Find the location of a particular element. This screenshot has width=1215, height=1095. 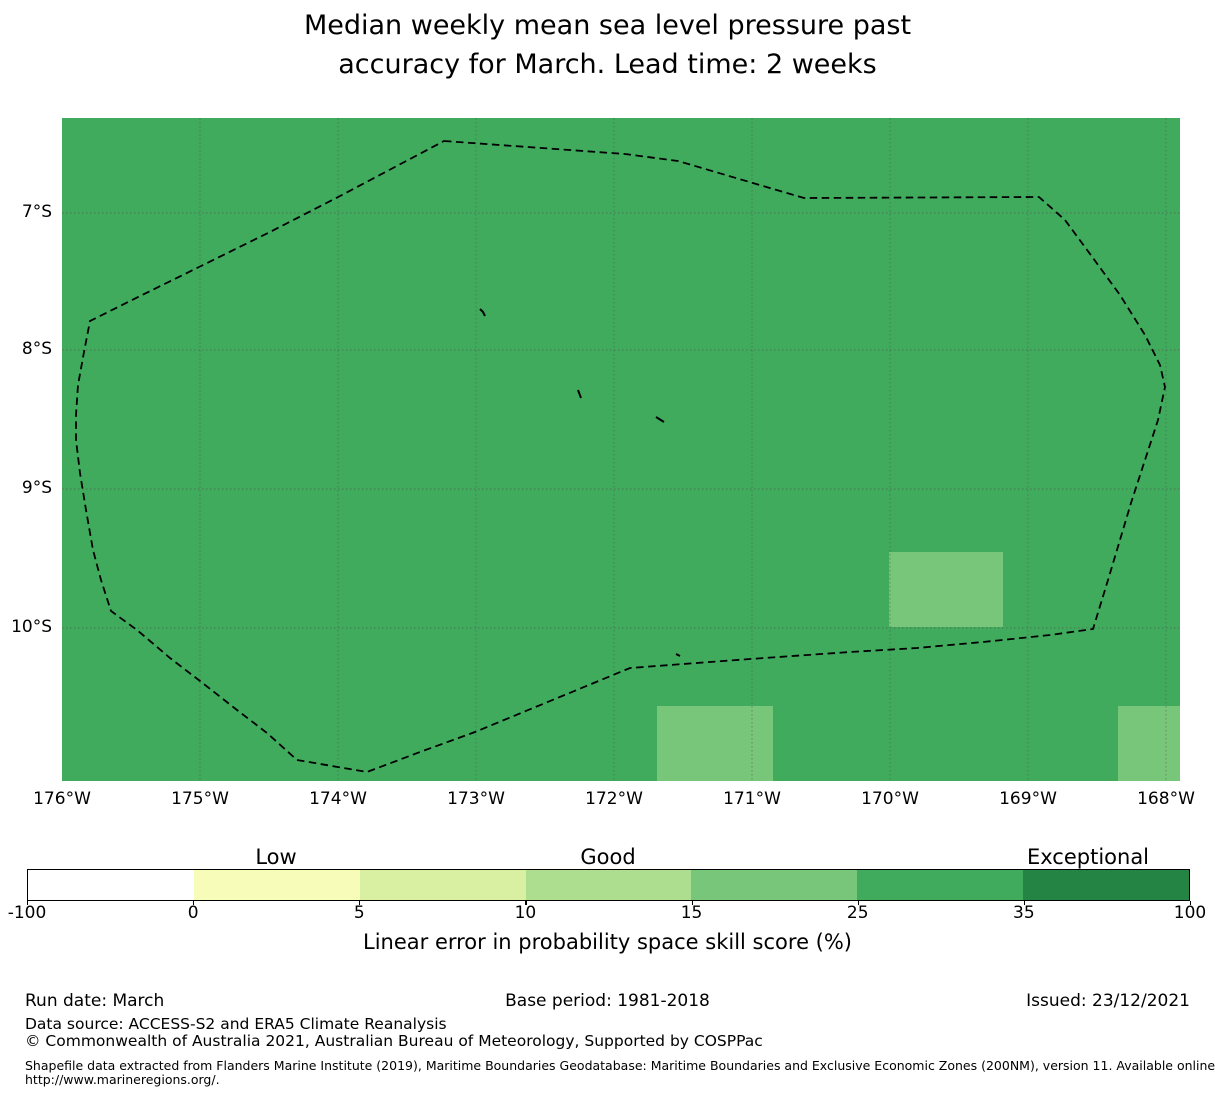

shapefile-attribution-line2: http://www.marineregions.org/. is located at coordinates (122, 1079).